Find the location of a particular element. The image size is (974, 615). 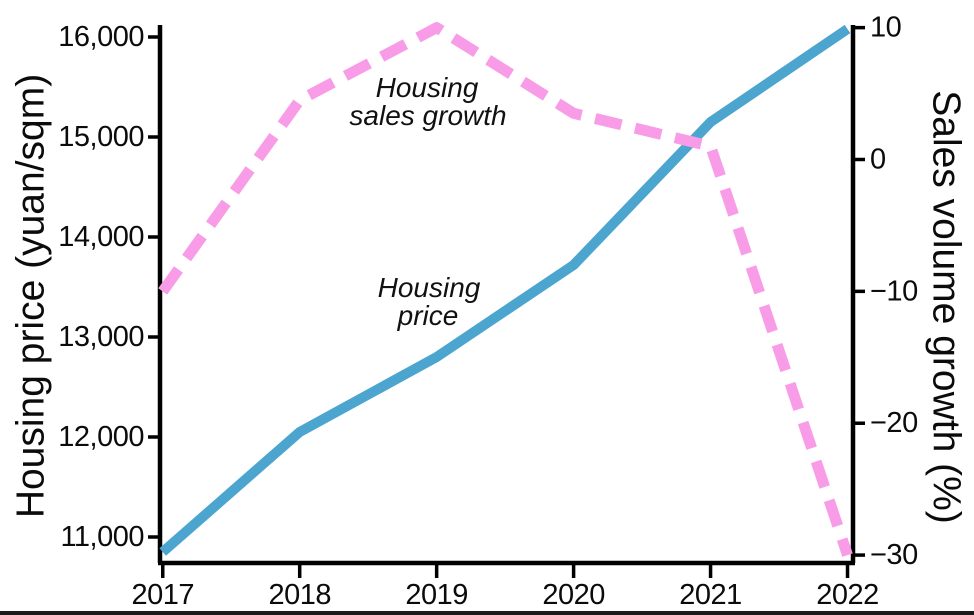

left-axis-tick-label: 14,000 is located at coordinates (101, 237).